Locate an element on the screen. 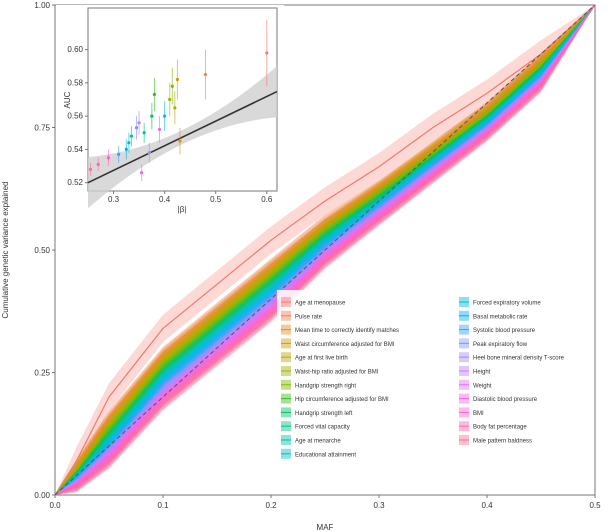 Image resolution: width=614 pixels, height=532 pixels. legend-label: Height is located at coordinates (482, 373).